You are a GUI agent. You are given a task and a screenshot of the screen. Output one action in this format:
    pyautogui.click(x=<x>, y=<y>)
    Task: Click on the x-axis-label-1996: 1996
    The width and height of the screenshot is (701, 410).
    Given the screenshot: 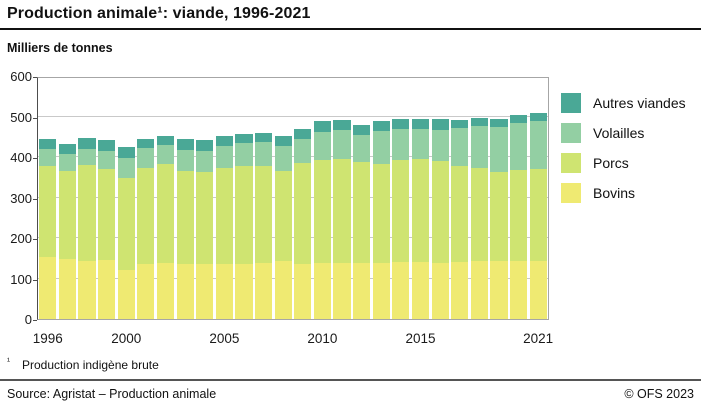 What is the action you would take?
    pyautogui.click(x=47, y=338)
    